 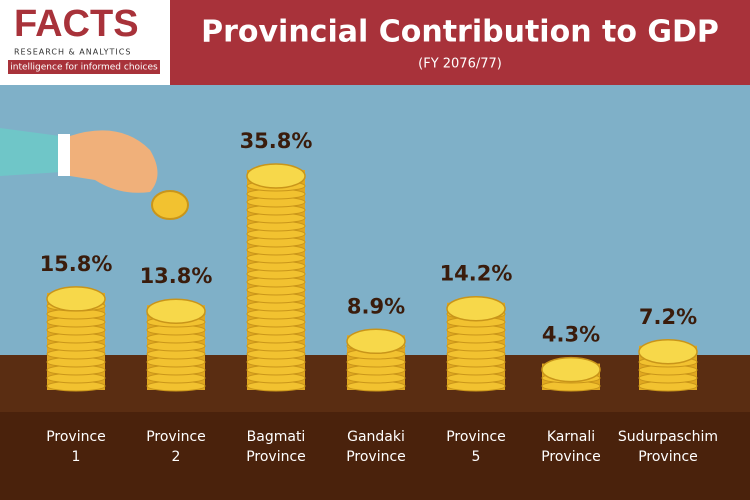 What do you see at coordinates (76, 264) in the screenshot?
I see `value-label: 15.8%` at bounding box center [76, 264].